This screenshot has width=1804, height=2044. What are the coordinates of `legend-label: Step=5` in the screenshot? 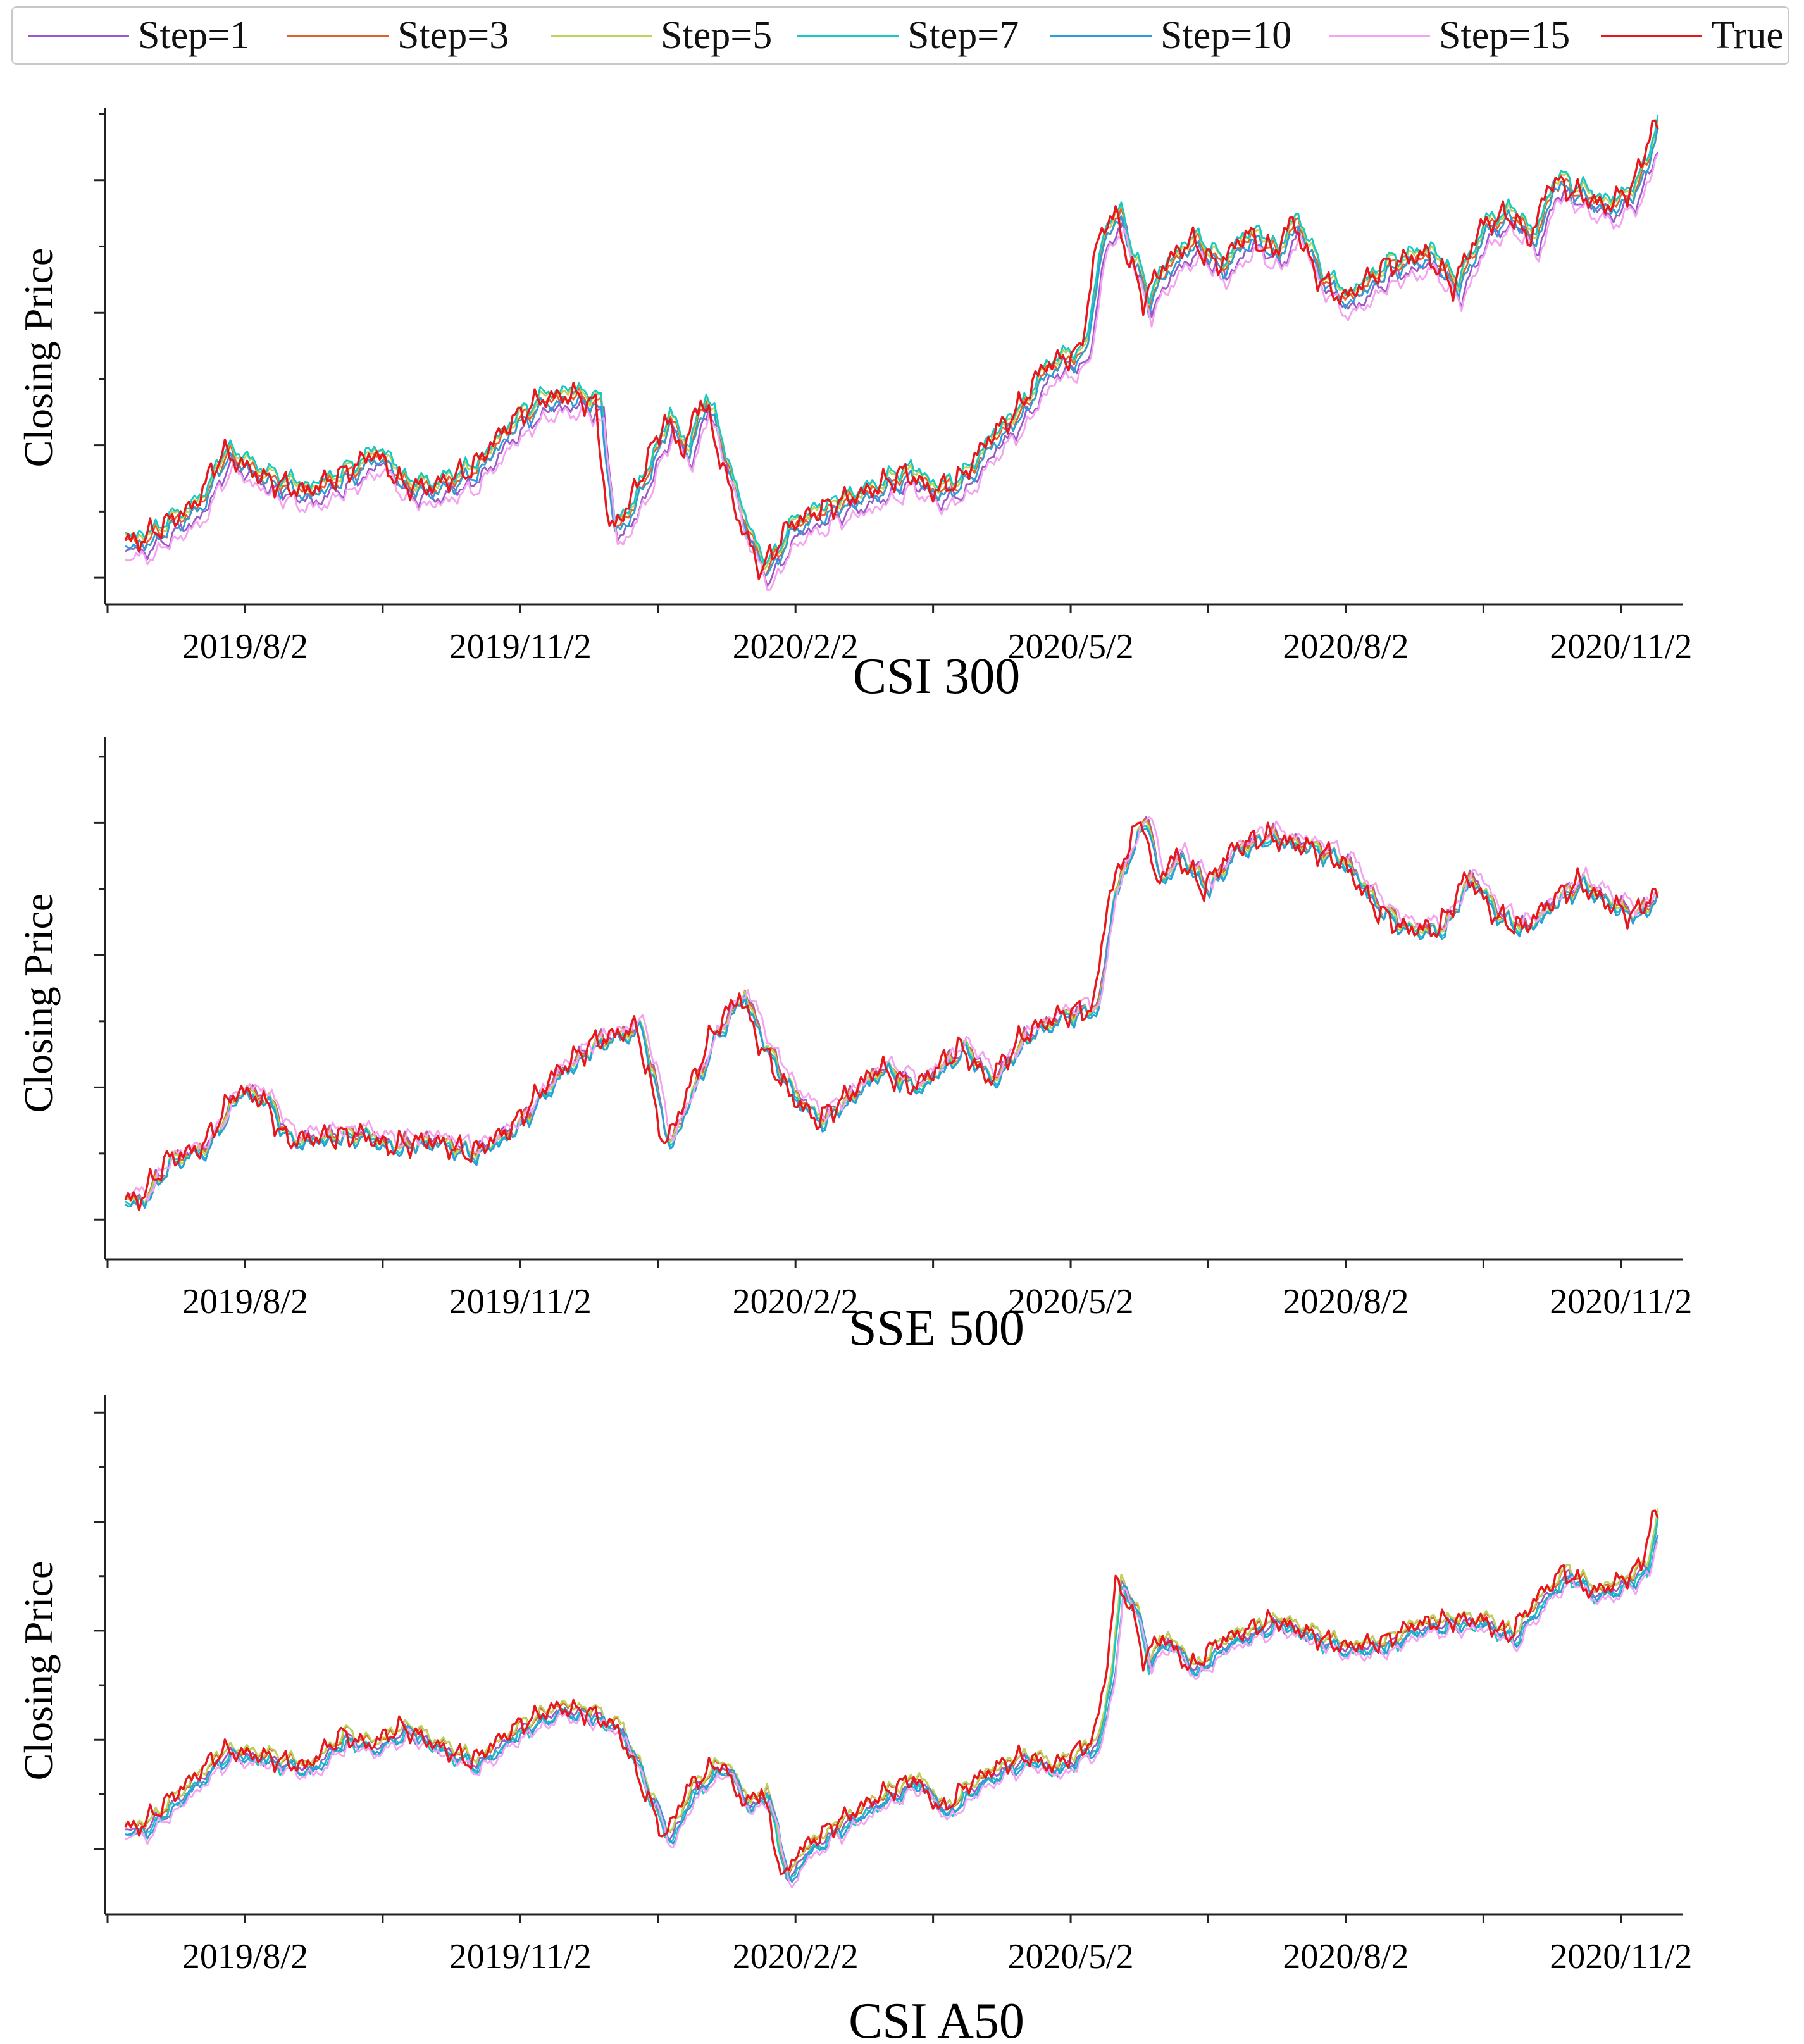 It's located at (717, 35).